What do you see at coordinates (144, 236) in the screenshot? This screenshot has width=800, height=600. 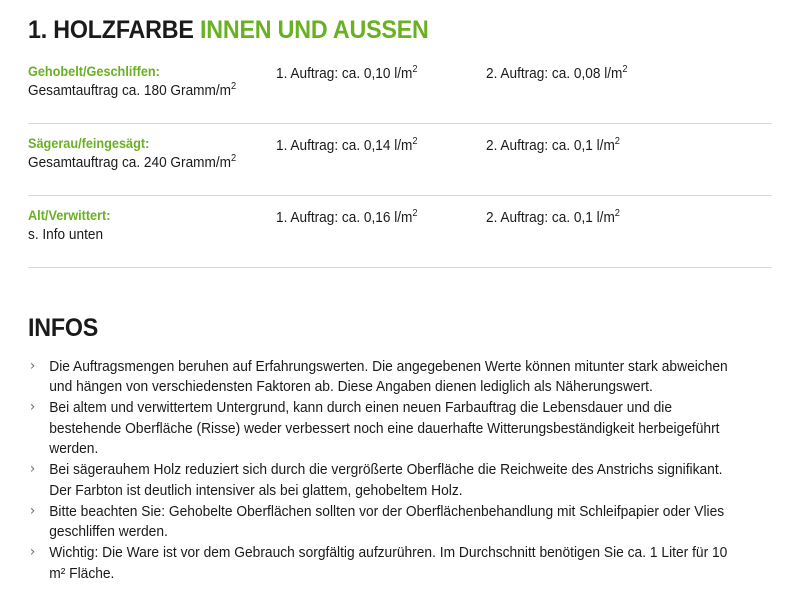 I see `total-application-value: s. Info unten` at bounding box center [144, 236].